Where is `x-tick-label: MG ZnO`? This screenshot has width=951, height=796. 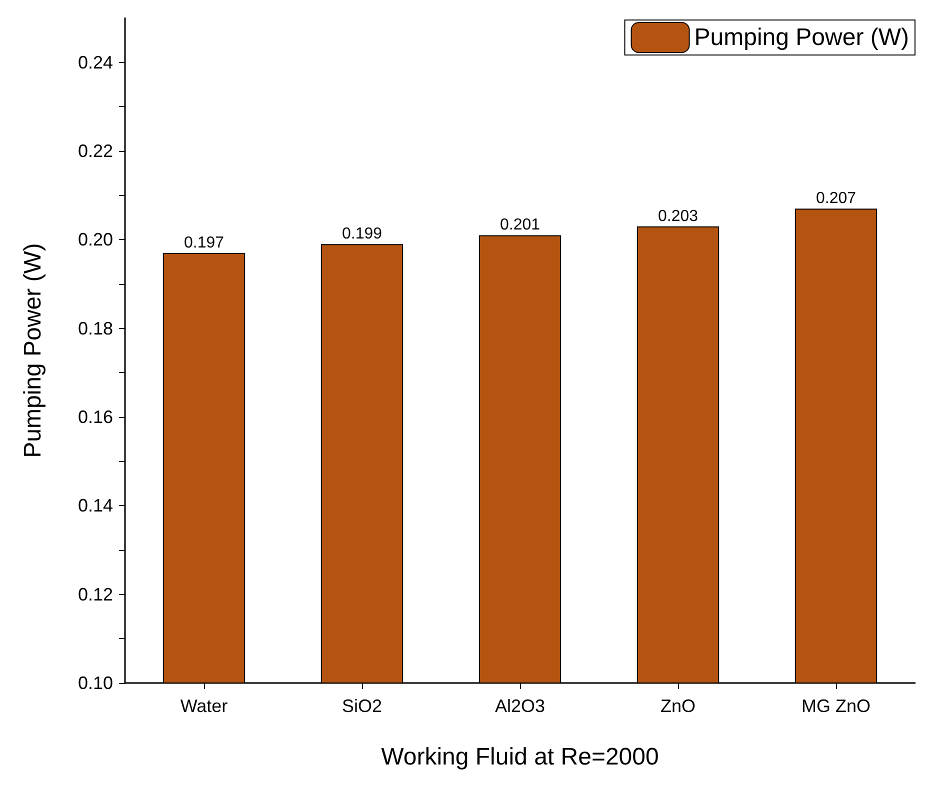 x-tick-label: MG ZnO is located at coordinates (836, 706).